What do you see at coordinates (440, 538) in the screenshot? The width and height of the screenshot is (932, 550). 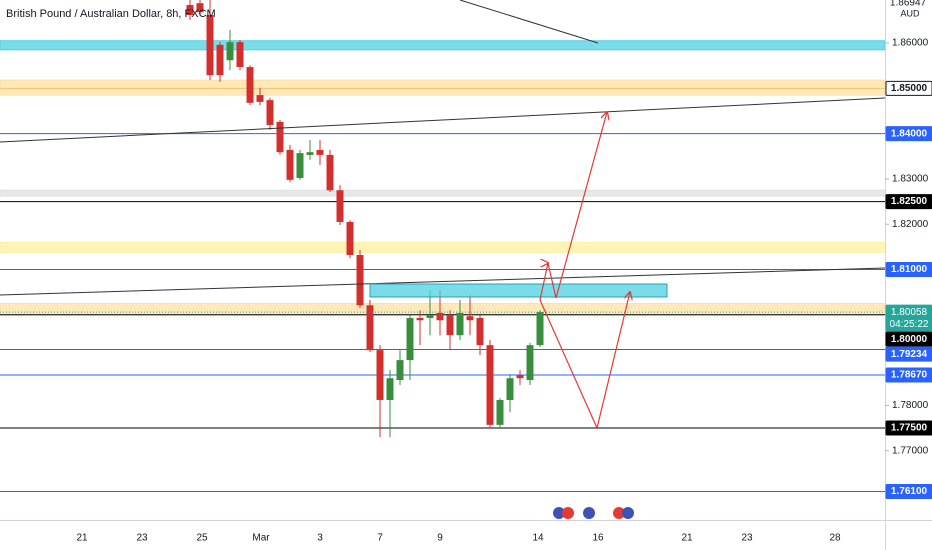 I see `x-tick-label: 9` at bounding box center [440, 538].